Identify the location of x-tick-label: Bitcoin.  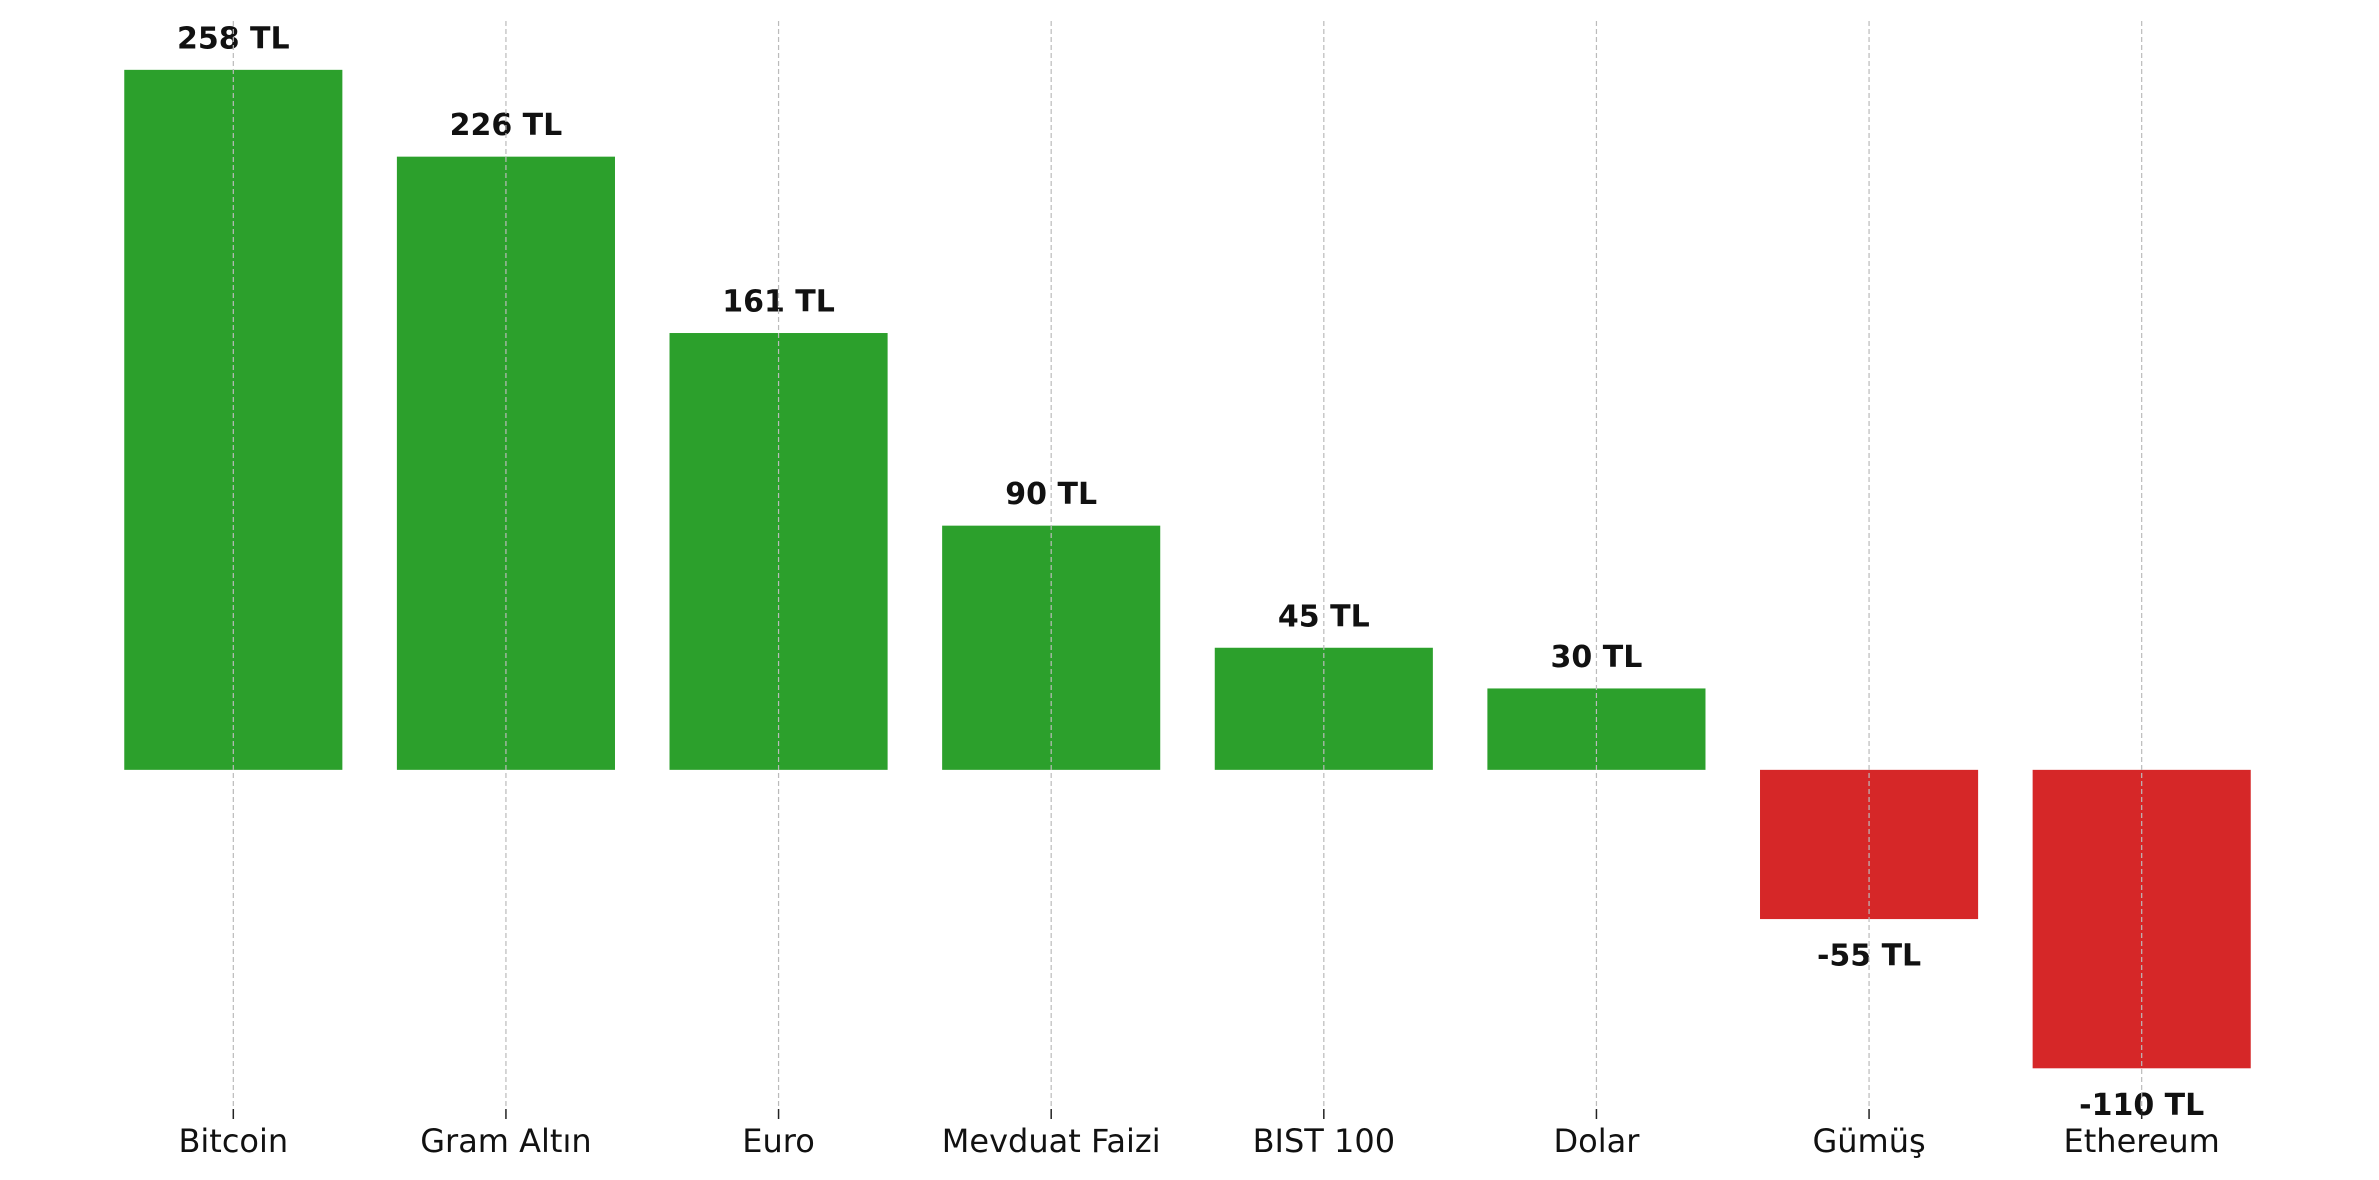
(233, 1141).